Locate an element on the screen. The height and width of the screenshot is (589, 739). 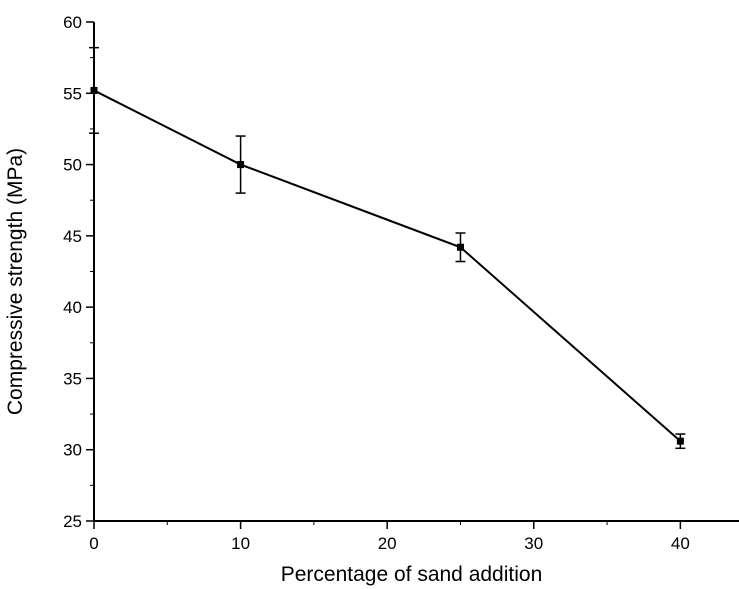
x-tick-label: 30 is located at coordinates (533, 543).